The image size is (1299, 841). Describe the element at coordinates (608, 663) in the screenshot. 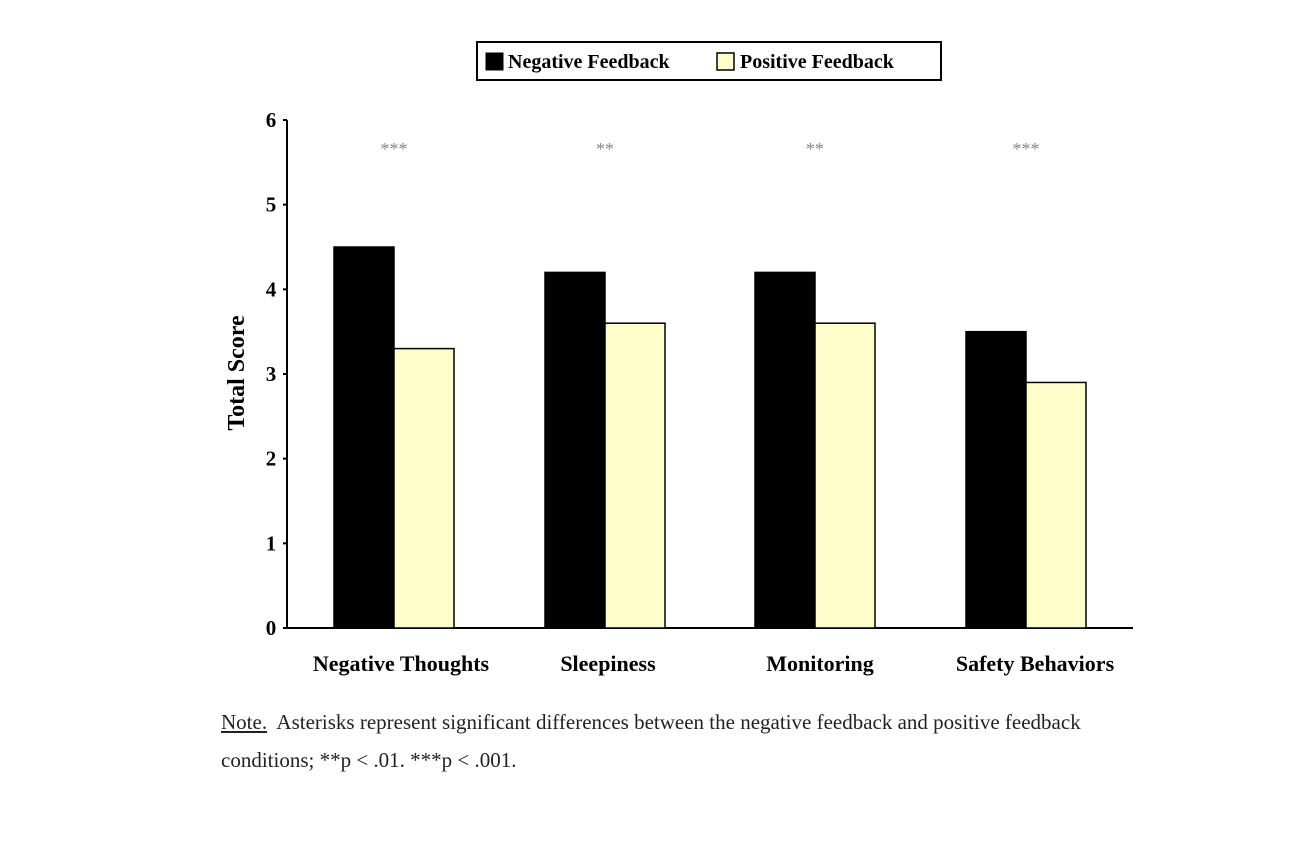

I see `x-tick-label: Sleepiness` at that location.